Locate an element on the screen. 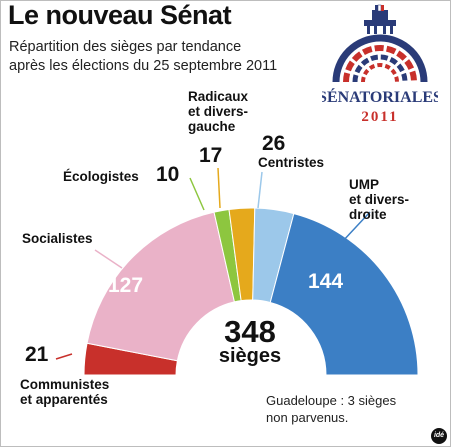  subtitle-line-2: après les élections du 25 septembre 2011 is located at coordinates (143, 66).